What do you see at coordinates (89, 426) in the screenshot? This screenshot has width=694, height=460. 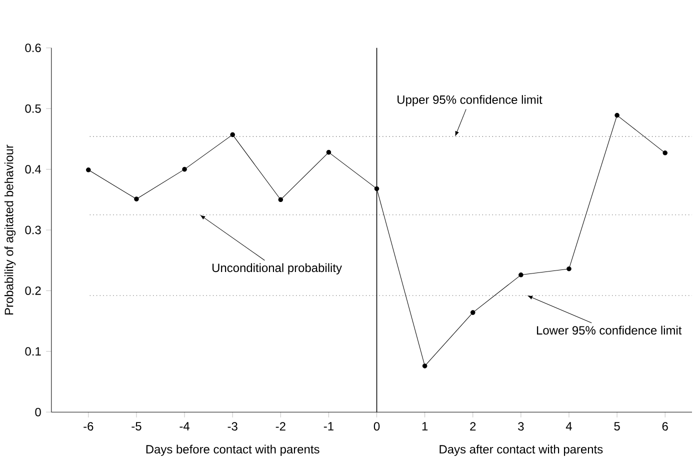 I see `x-tick-label: -6` at bounding box center [89, 426].